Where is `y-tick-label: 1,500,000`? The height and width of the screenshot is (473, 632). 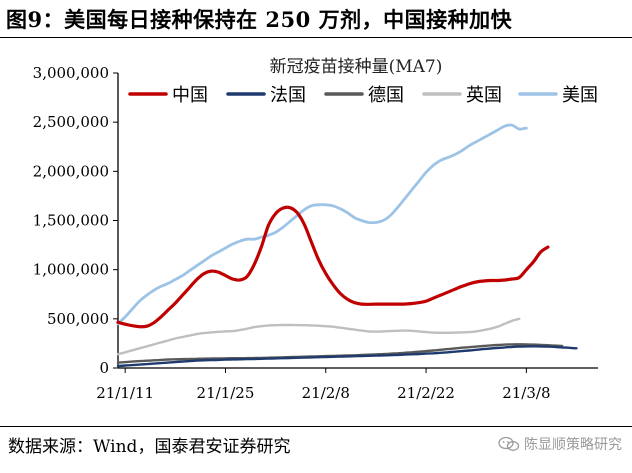
y-tick-label: 1,500,000 is located at coordinates (71, 221).